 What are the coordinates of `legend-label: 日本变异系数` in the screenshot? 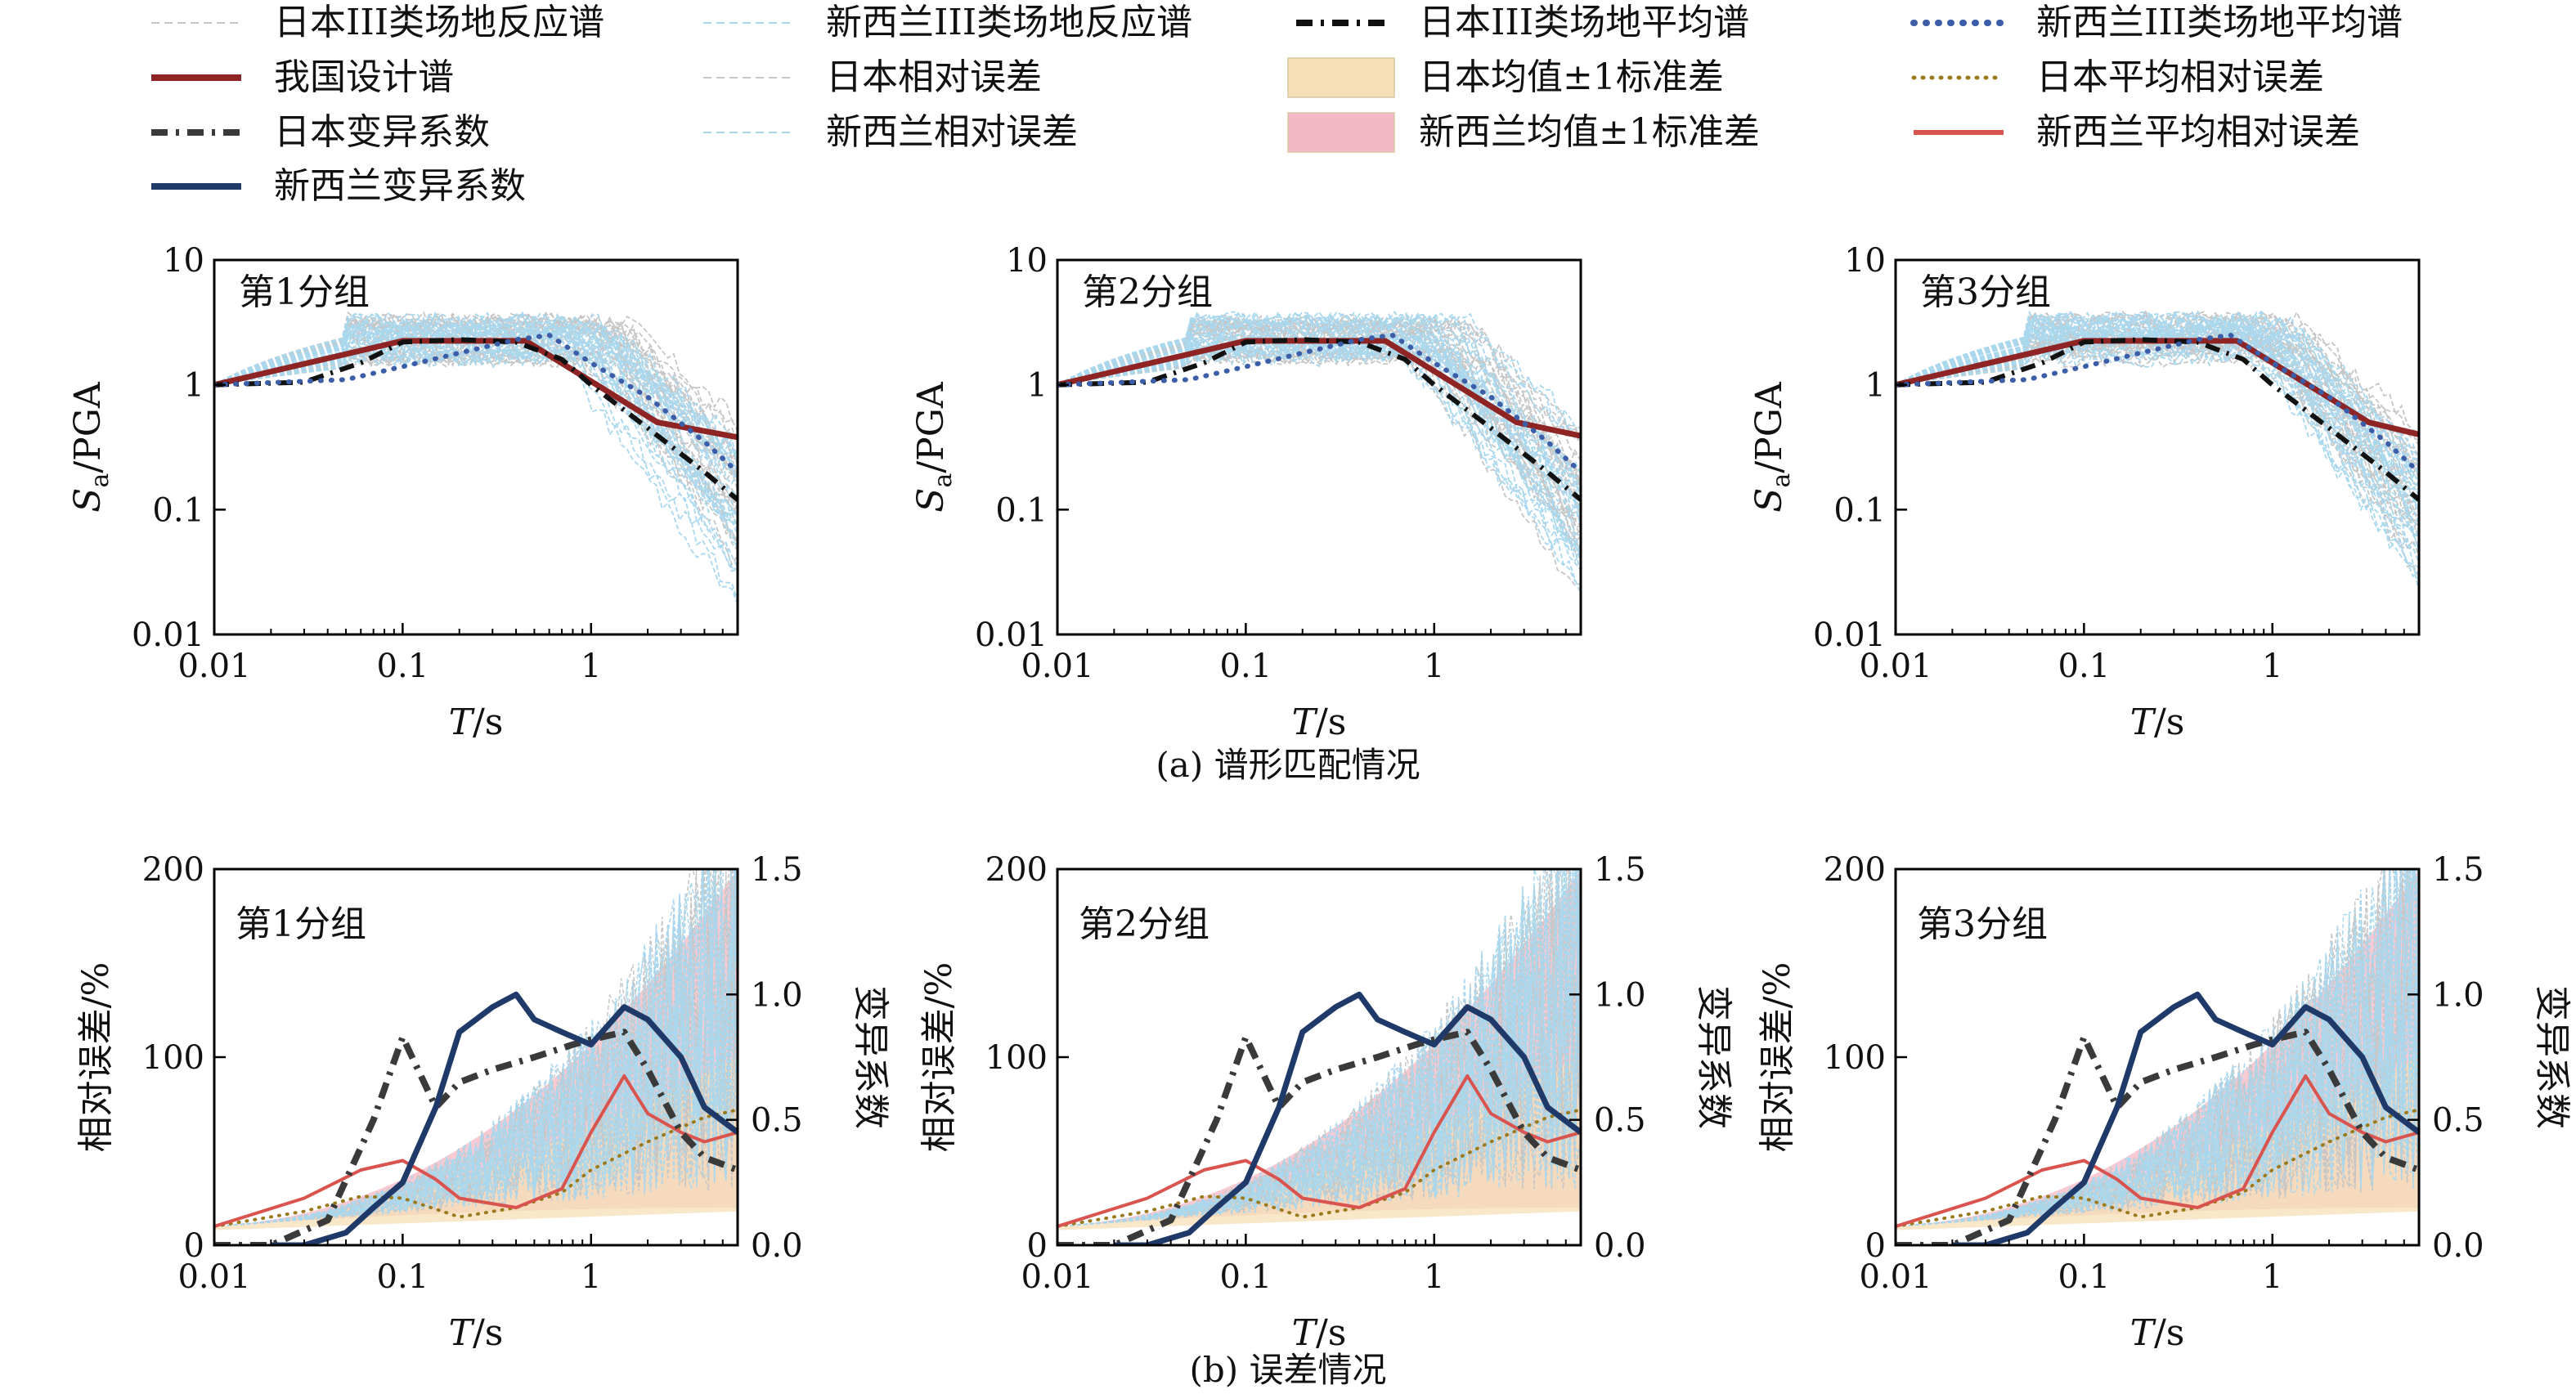 It's located at (382, 132).